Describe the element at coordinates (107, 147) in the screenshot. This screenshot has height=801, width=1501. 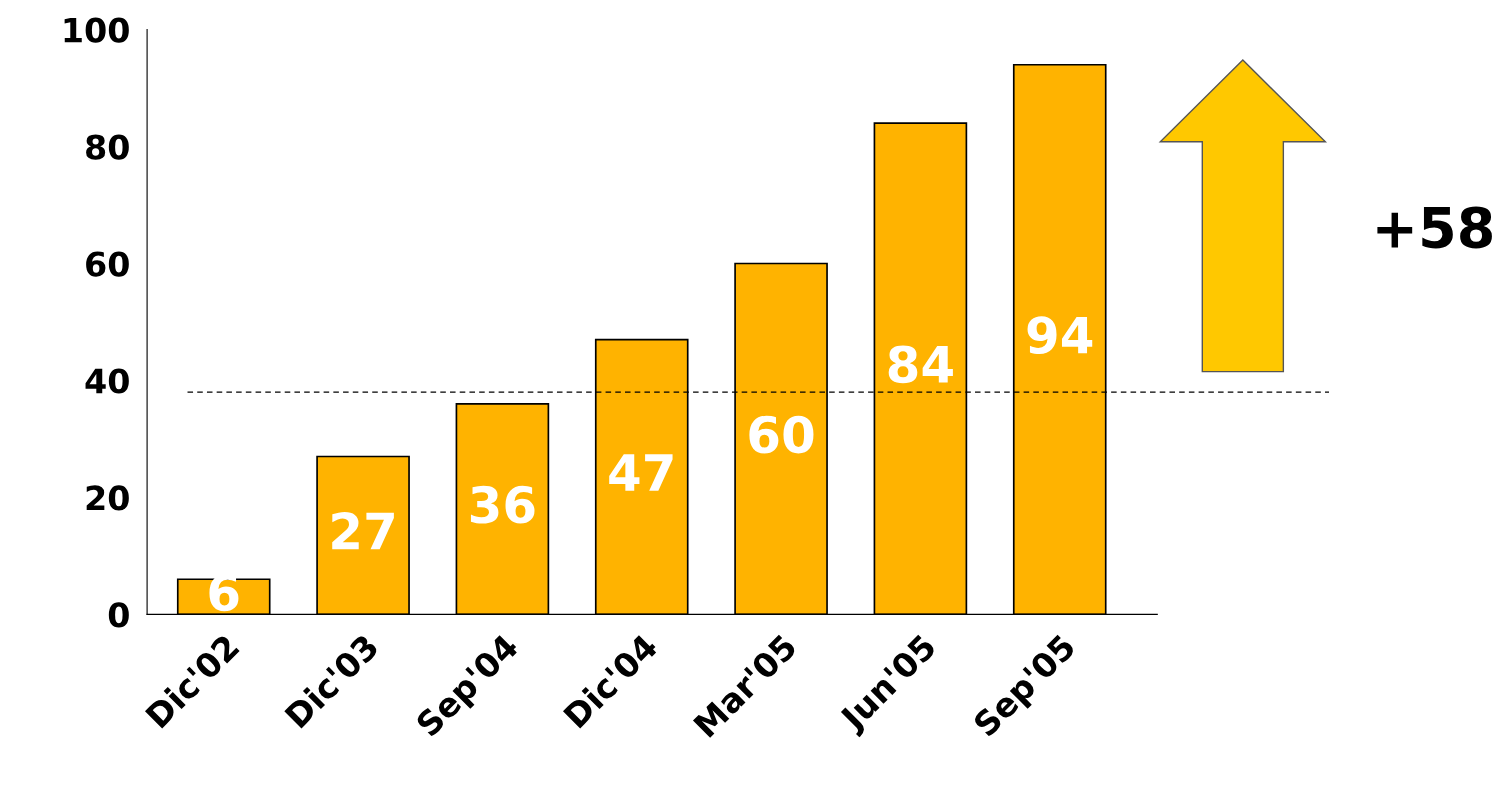
I see `y-tick-label: 80` at that location.